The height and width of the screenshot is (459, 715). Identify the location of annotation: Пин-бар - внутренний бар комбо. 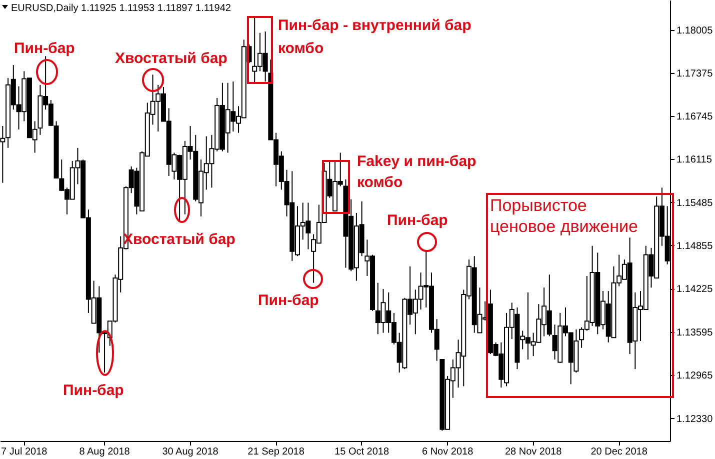
(375, 37).